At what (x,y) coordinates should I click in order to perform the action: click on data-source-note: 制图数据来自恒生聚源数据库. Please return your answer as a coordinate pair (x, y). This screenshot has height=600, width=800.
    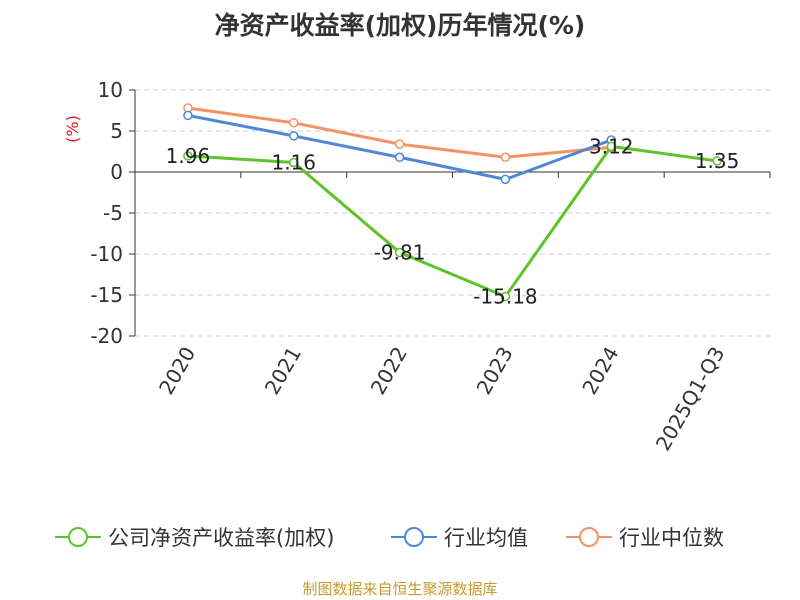
    Looking at the image, I should click on (400, 589).